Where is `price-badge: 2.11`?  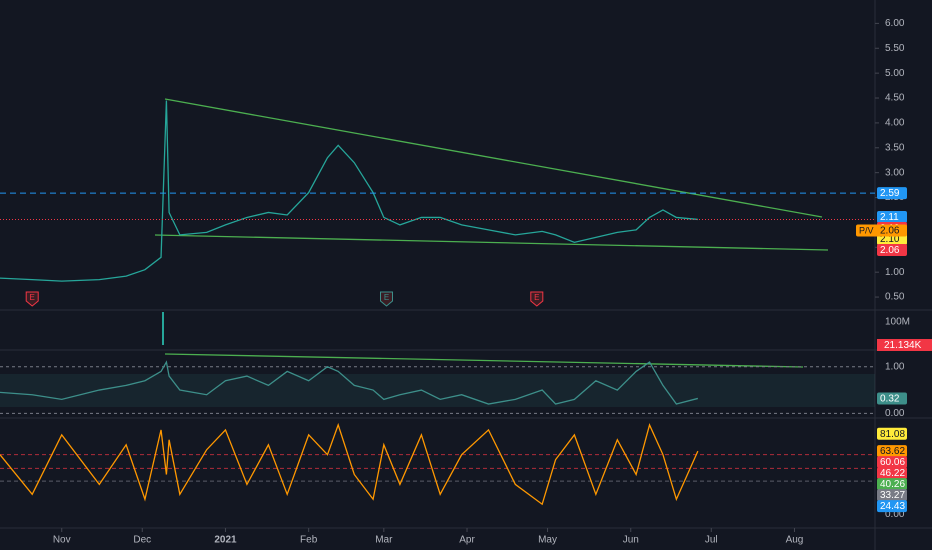
price-badge: 2.11 is located at coordinates (889, 217).